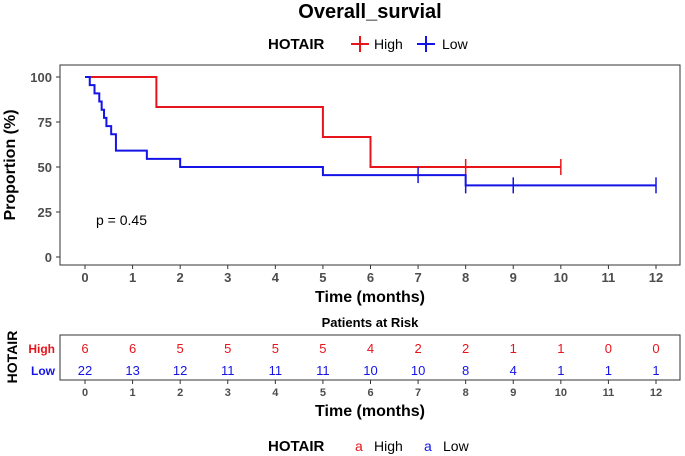  What do you see at coordinates (296, 446) in the screenshot?
I see `bottom-legend-title: HOTAIR` at bounding box center [296, 446].